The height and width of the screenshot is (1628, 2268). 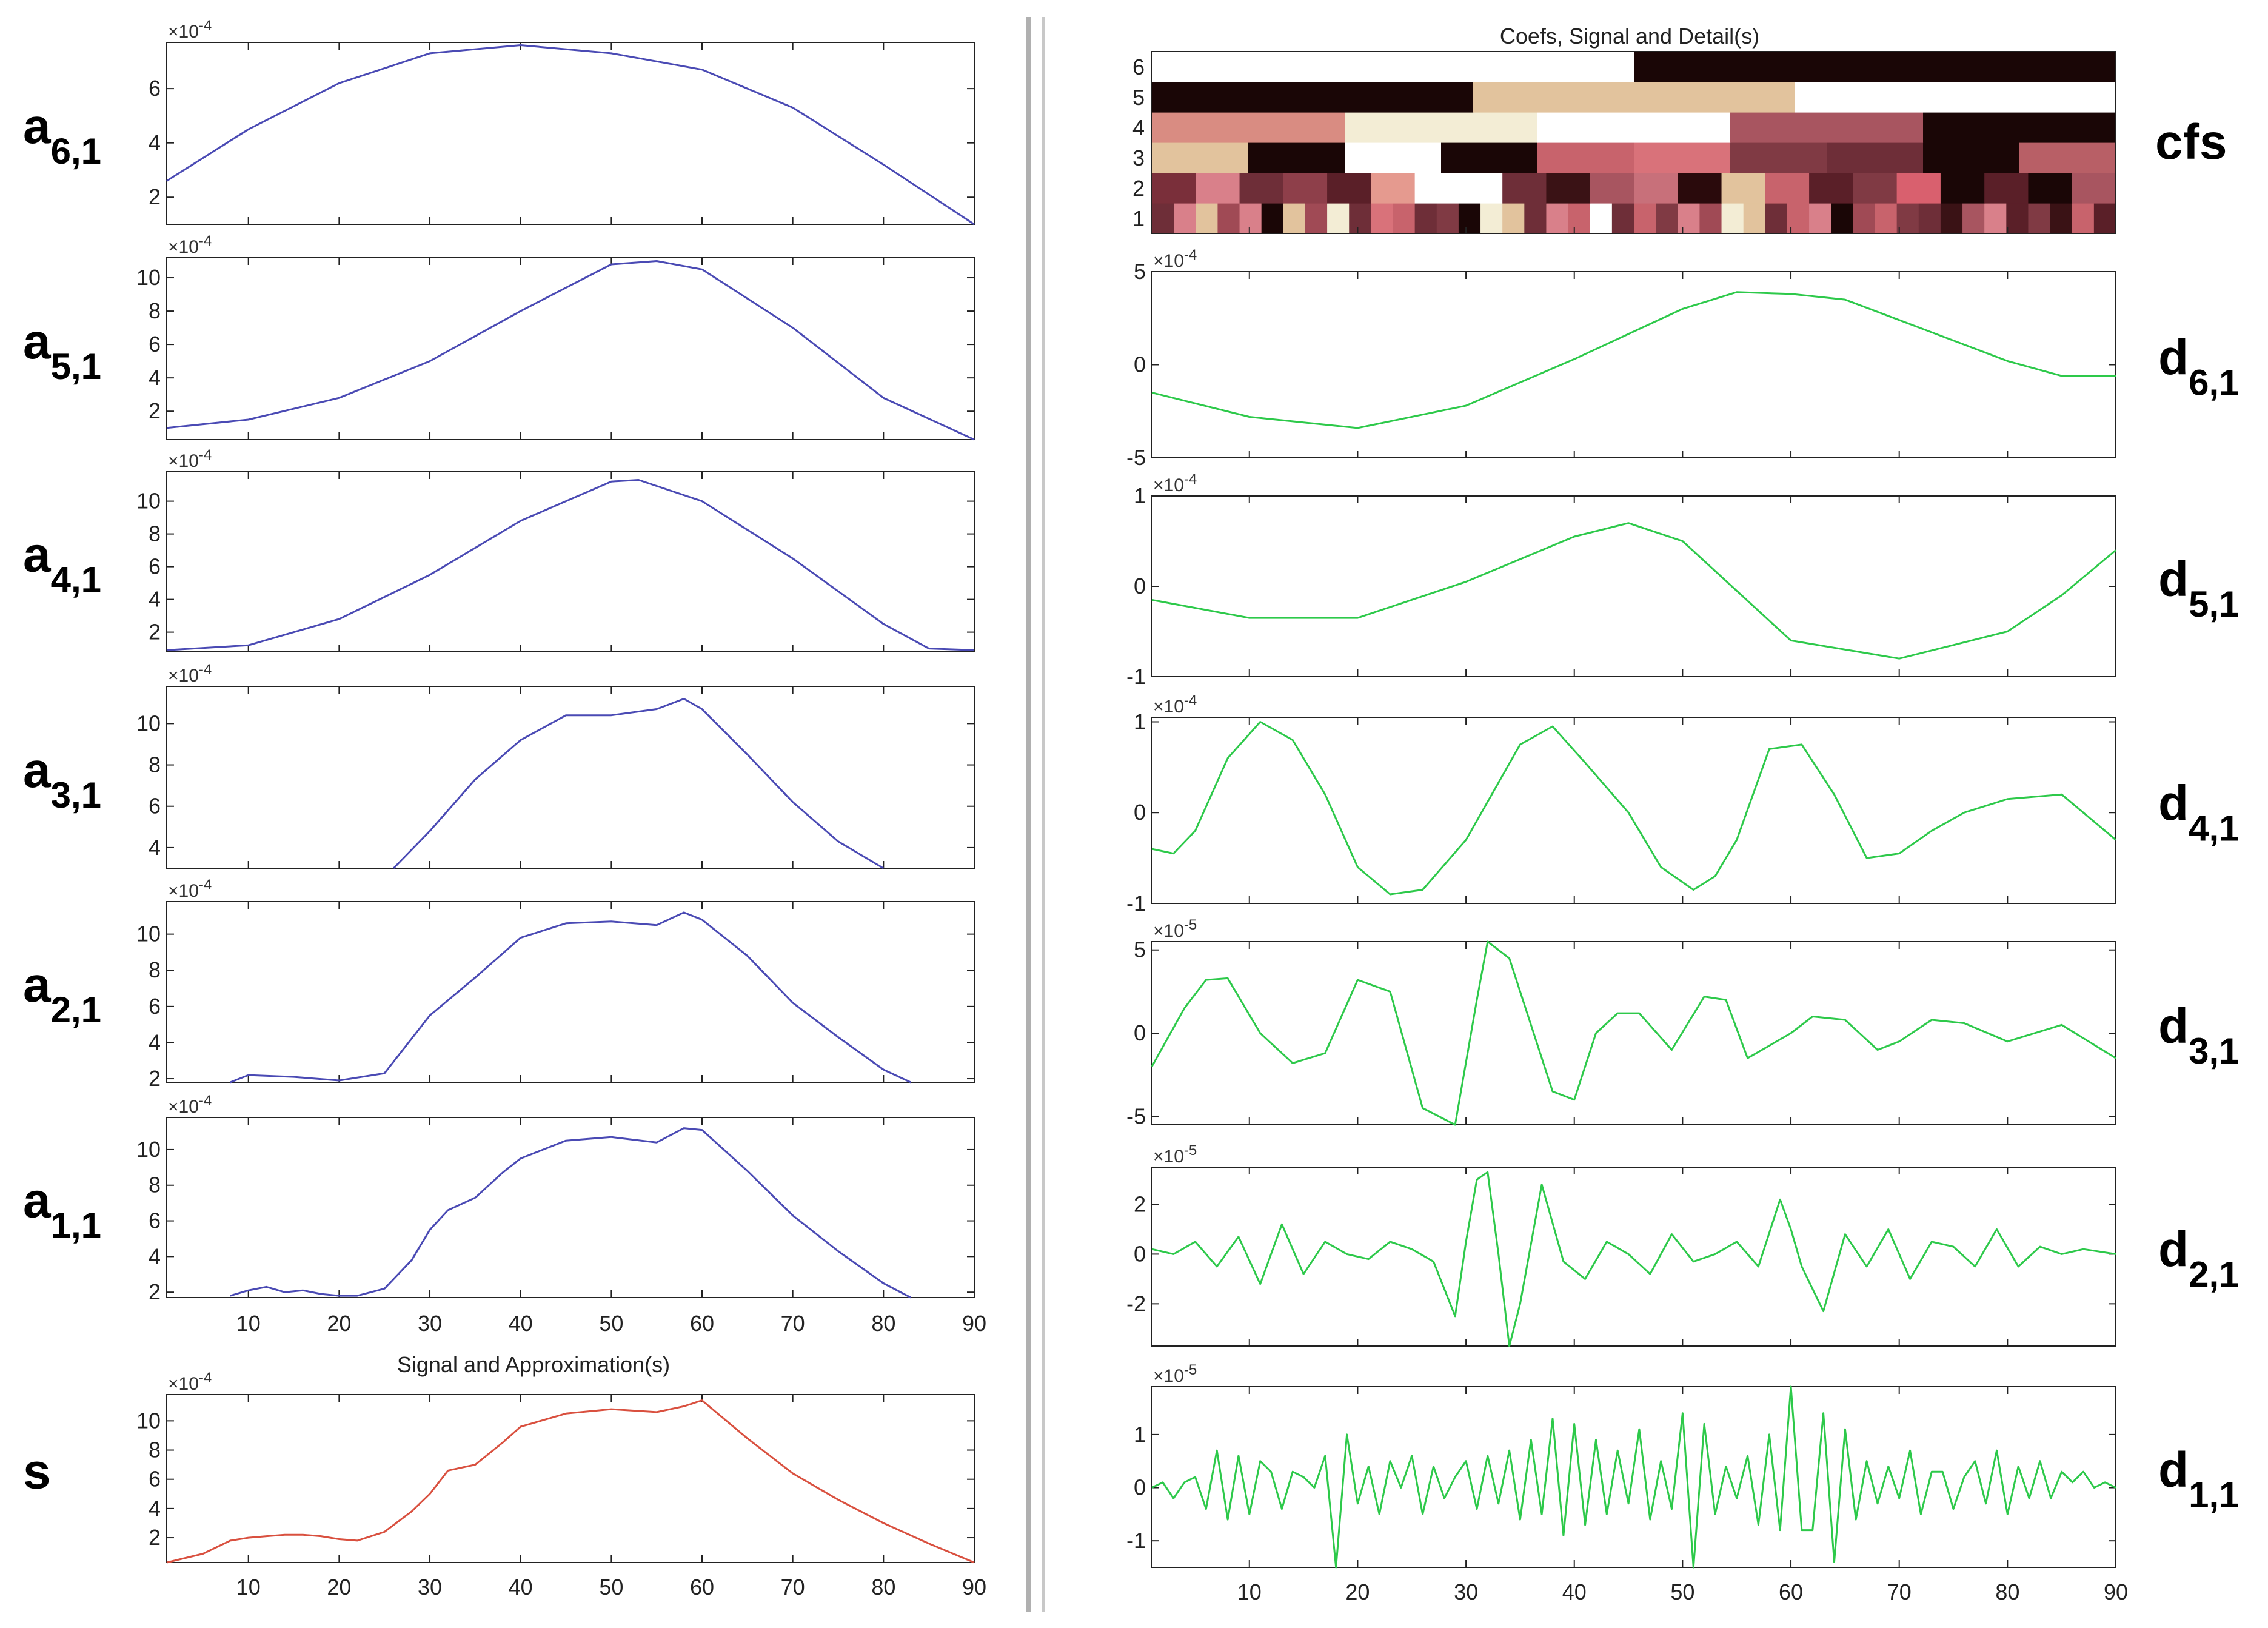 What do you see at coordinates (1900, 1592) in the screenshot?
I see `x-tick-label: 70` at bounding box center [1900, 1592].